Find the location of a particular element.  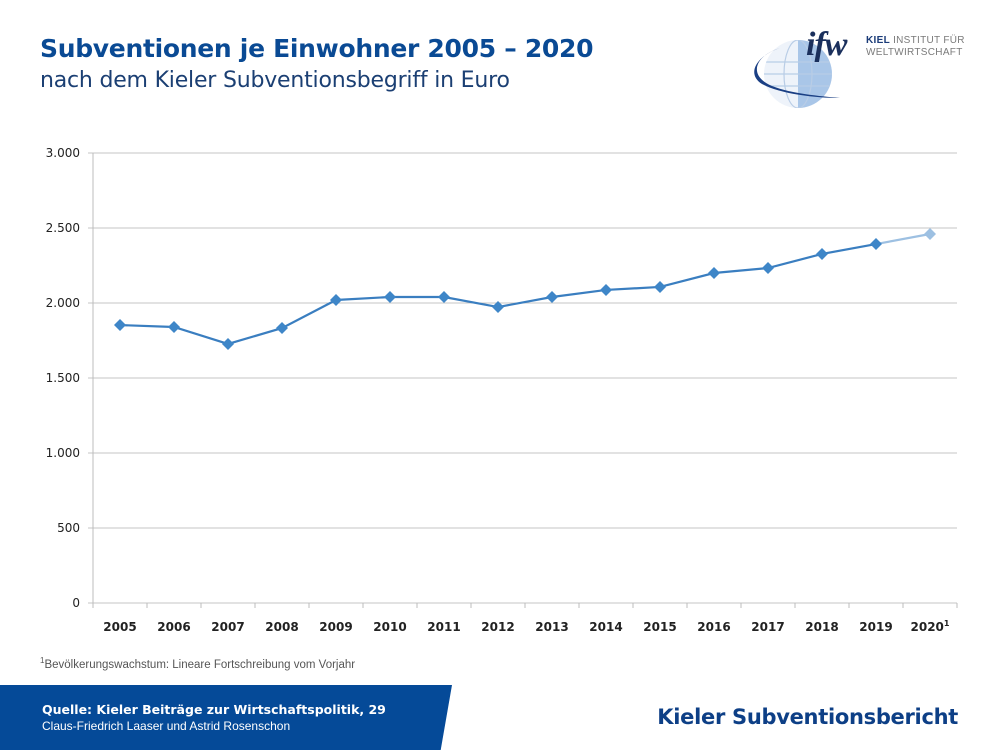

footer-blue-band is located at coordinates (226, 717).